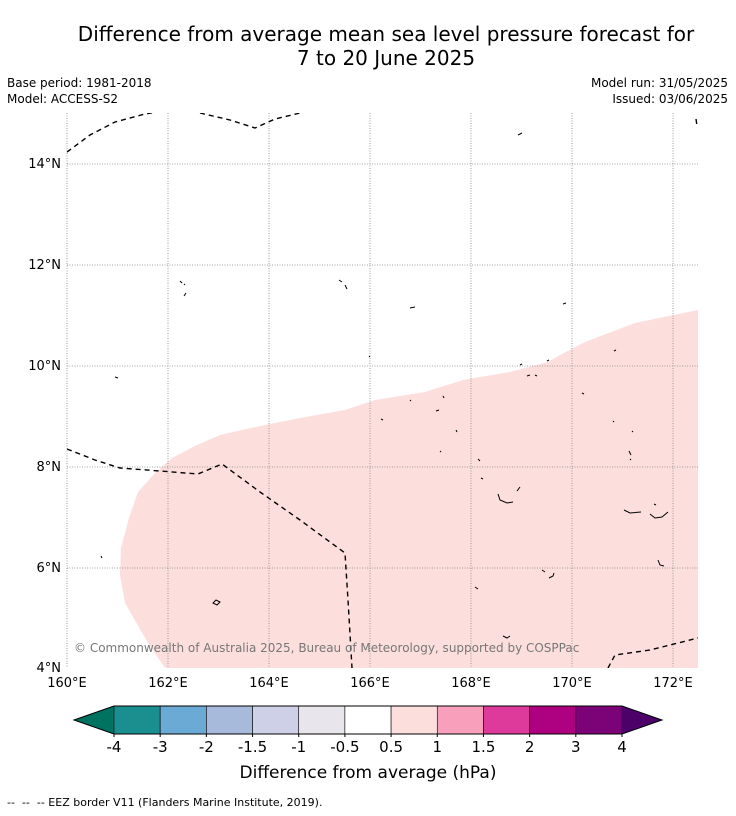 The image size is (736, 816). Describe the element at coordinates (252, 747) in the screenshot. I see `colorbar-tick-label: -1.5` at that location.